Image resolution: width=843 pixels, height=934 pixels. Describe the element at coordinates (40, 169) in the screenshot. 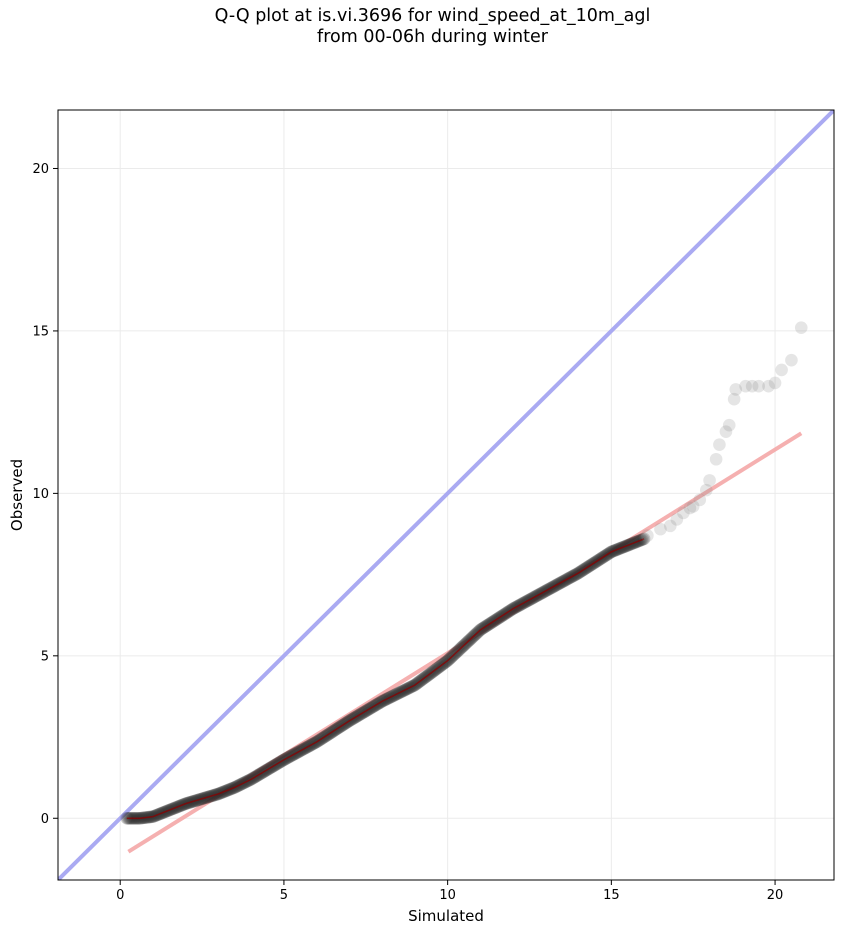

I see `y-tick-label: 20` at that location.